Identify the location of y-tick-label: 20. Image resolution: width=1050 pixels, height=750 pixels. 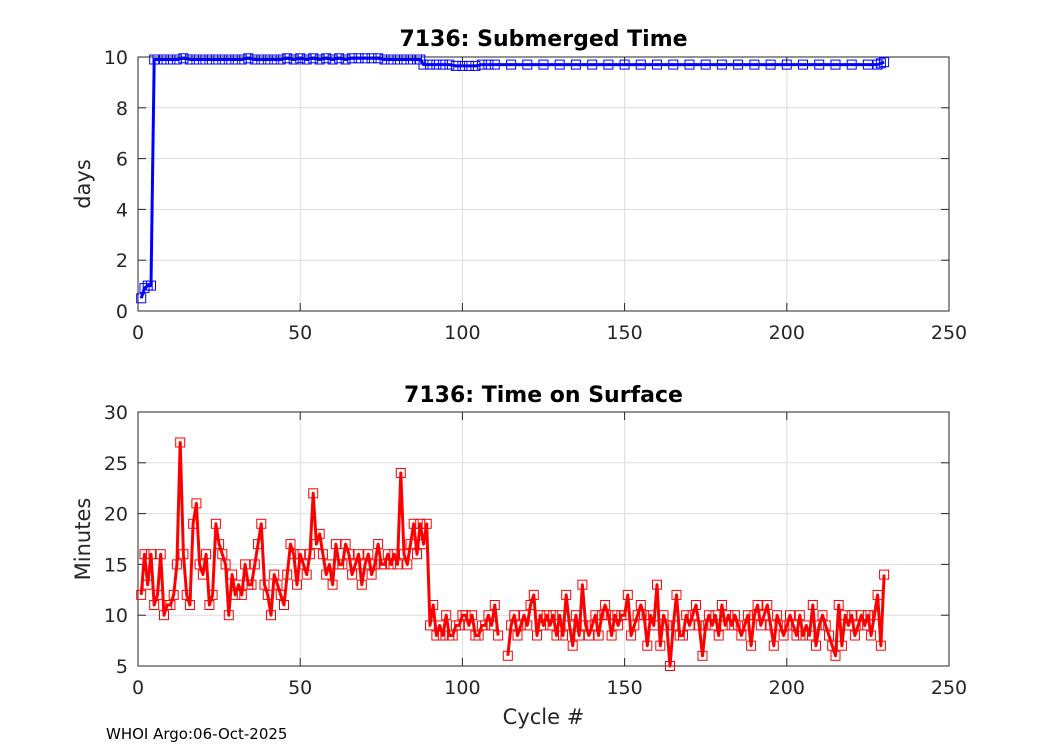
(116, 515).